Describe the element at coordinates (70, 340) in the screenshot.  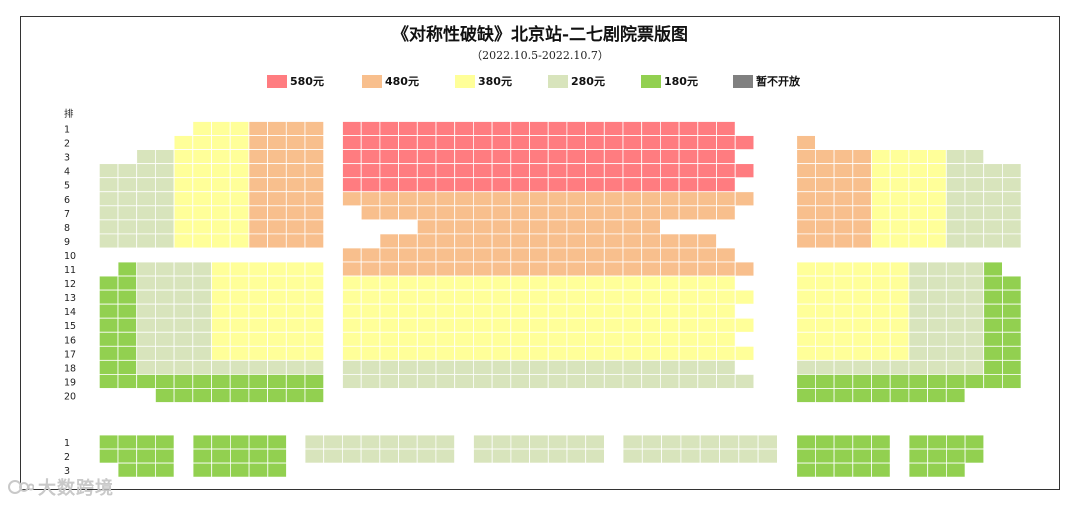
I see `row-number-label: 16` at that location.